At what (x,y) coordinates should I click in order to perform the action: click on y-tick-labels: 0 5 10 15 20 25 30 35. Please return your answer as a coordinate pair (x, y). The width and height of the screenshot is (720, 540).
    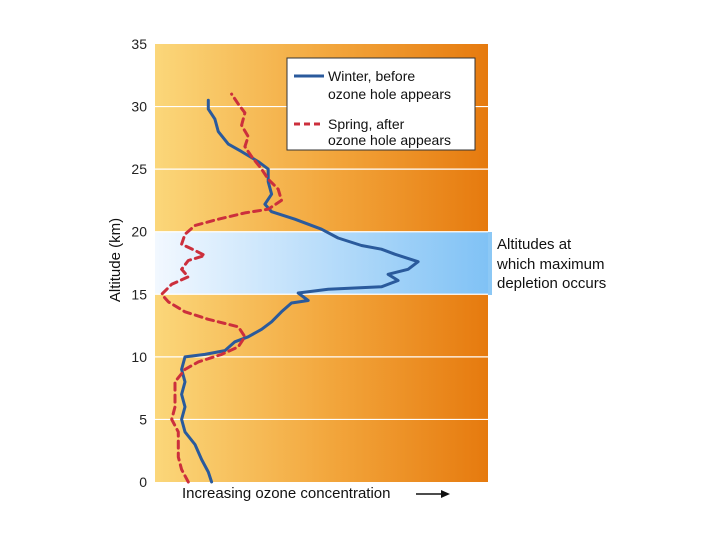
    Looking at the image, I should click on (139, 263).